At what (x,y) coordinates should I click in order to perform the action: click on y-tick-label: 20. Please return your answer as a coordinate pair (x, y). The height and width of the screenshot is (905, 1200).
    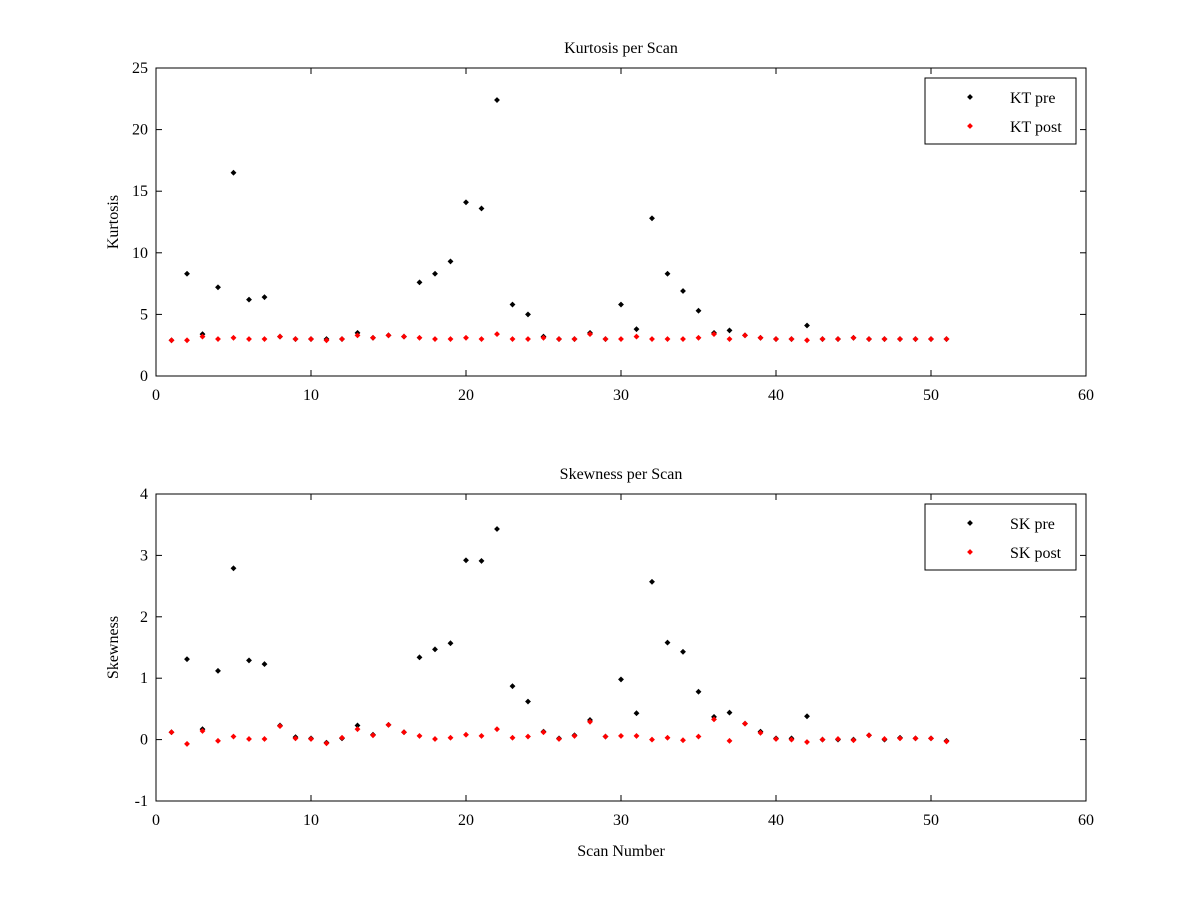
    Looking at the image, I should click on (140, 130).